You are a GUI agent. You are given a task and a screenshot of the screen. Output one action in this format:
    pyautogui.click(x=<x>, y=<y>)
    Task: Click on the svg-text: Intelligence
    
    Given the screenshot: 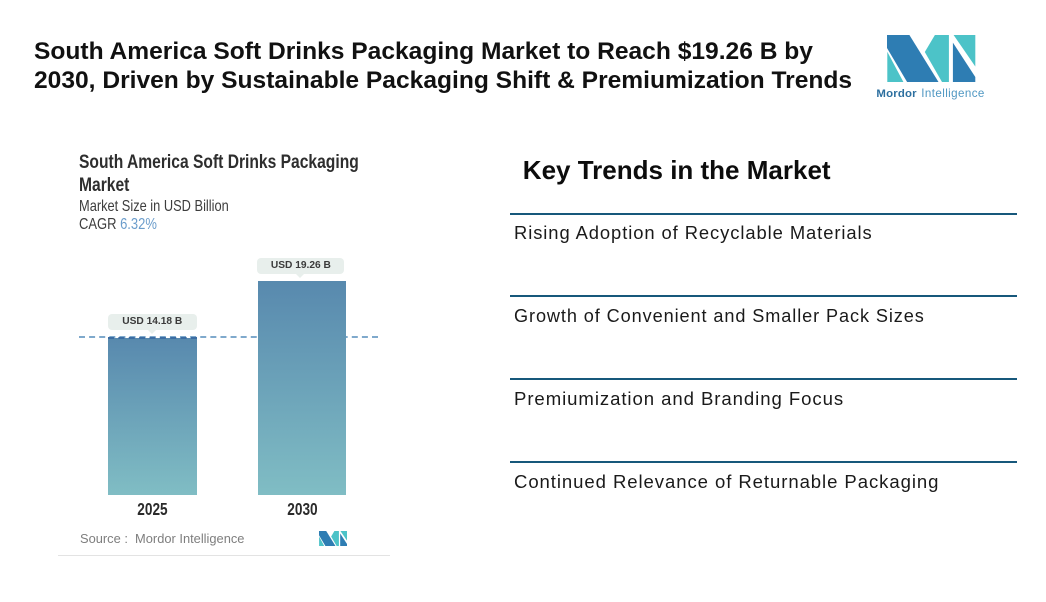 What is the action you would take?
    pyautogui.click(x=952, y=93)
    